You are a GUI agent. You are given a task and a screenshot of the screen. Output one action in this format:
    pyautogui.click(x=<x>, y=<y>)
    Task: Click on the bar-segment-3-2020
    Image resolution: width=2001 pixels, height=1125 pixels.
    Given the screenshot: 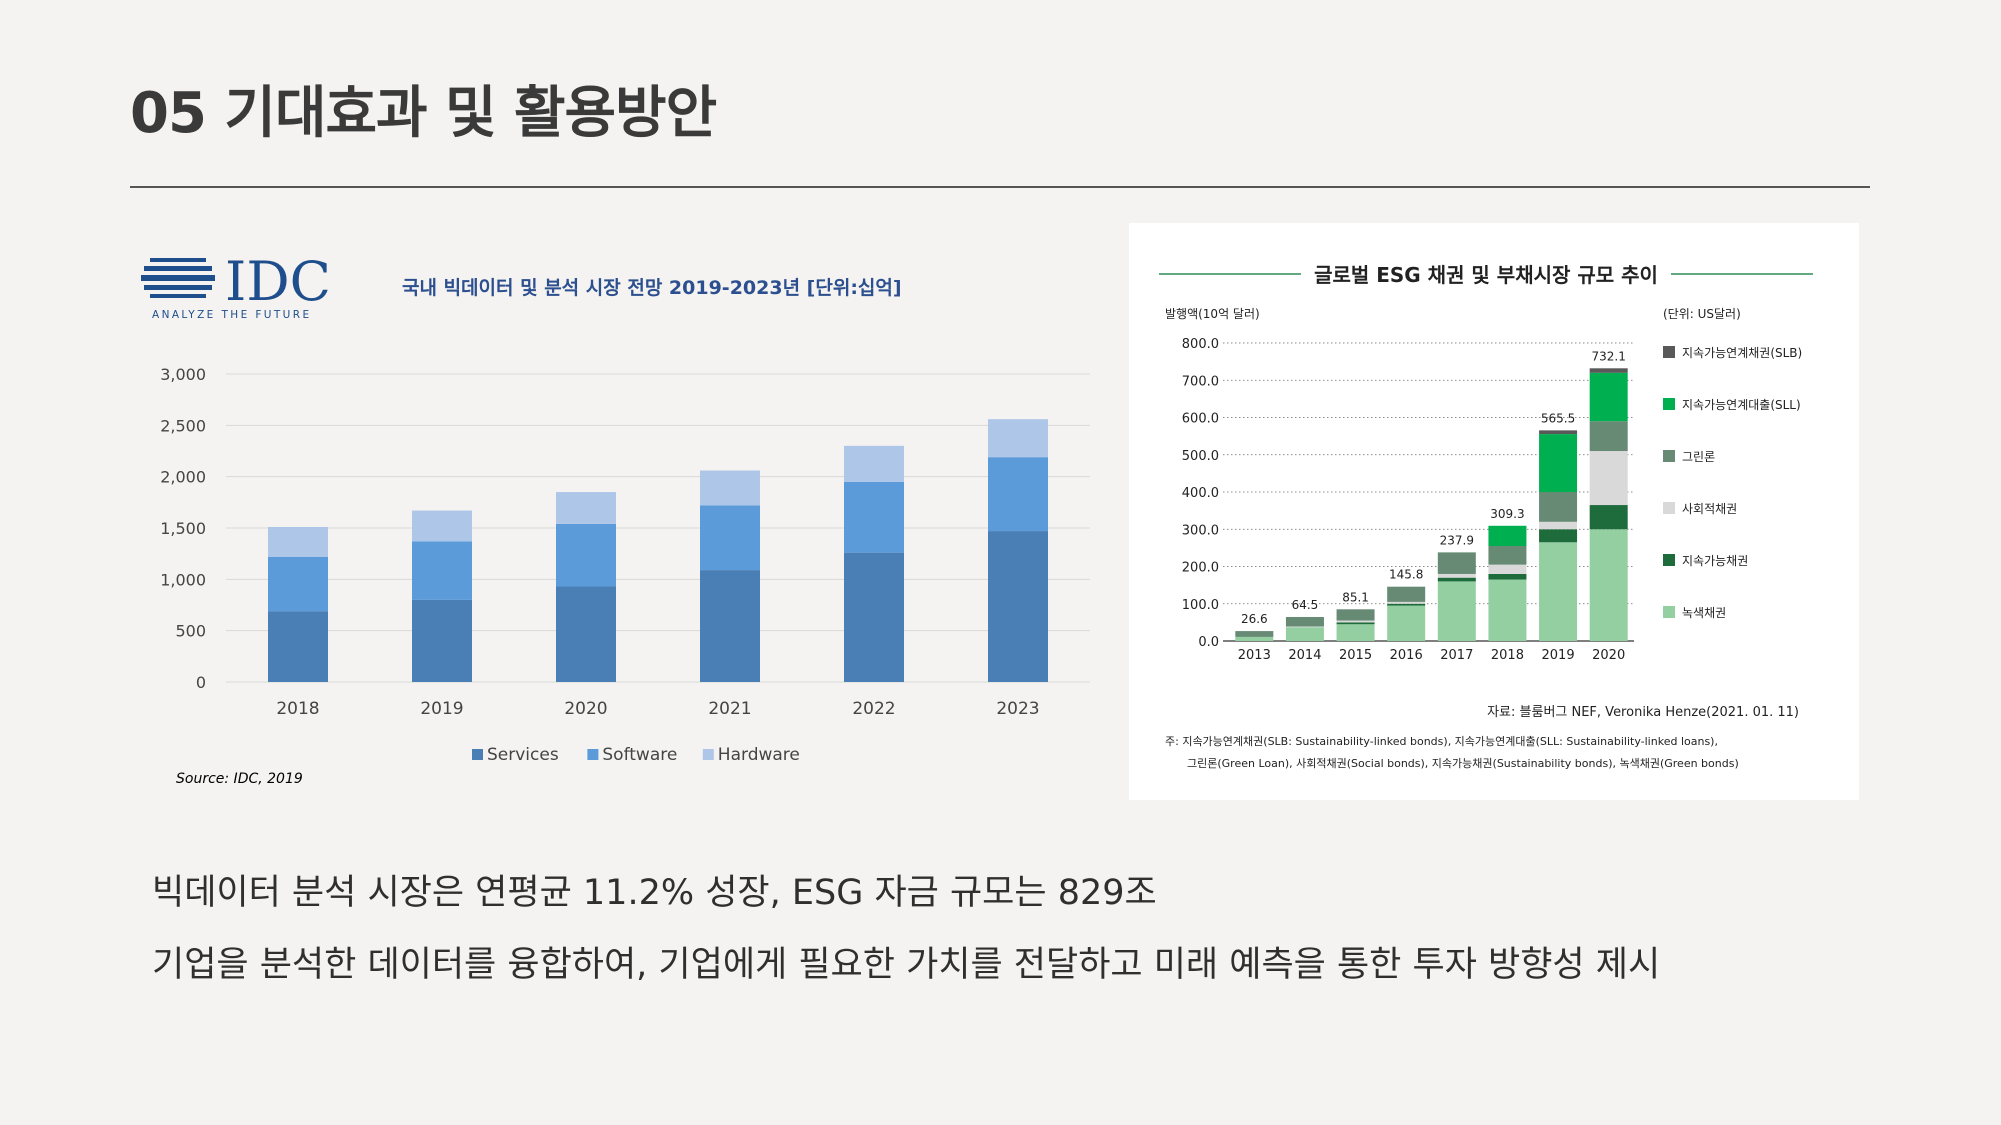 What is the action you would take?
    pyautogui.click(x=1608, y=436)
    